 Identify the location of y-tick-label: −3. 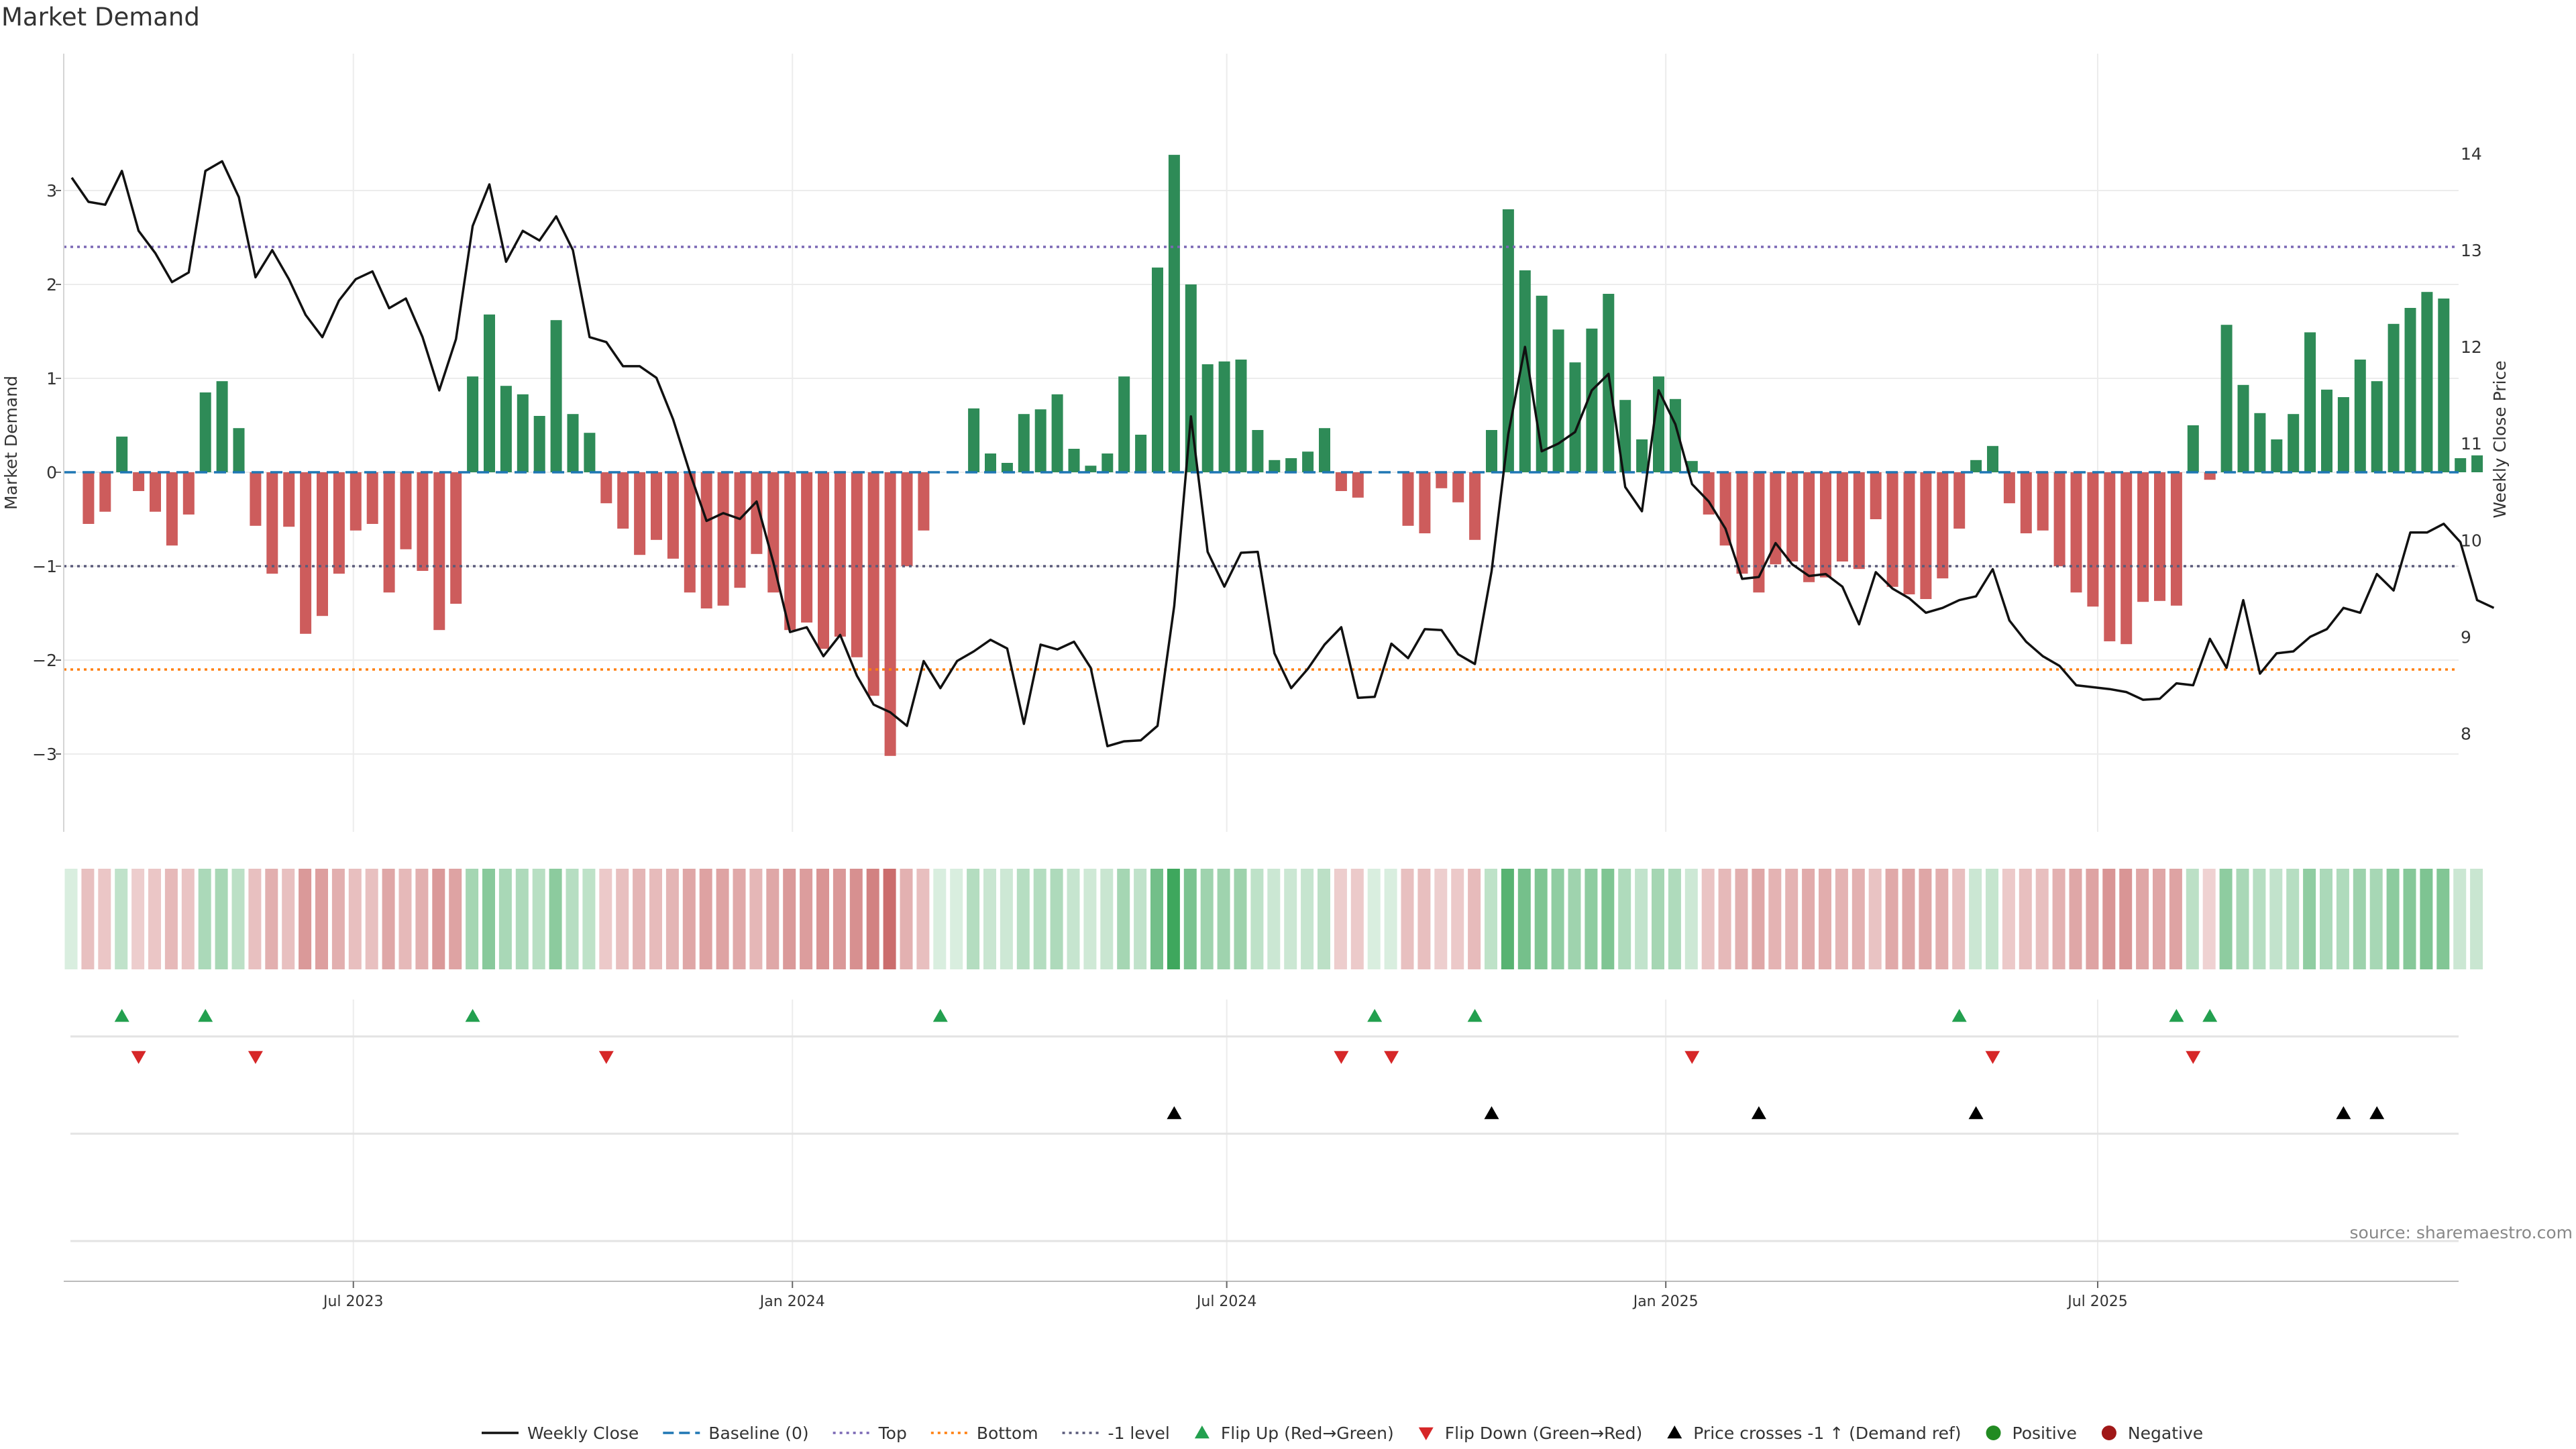
(44, 754).